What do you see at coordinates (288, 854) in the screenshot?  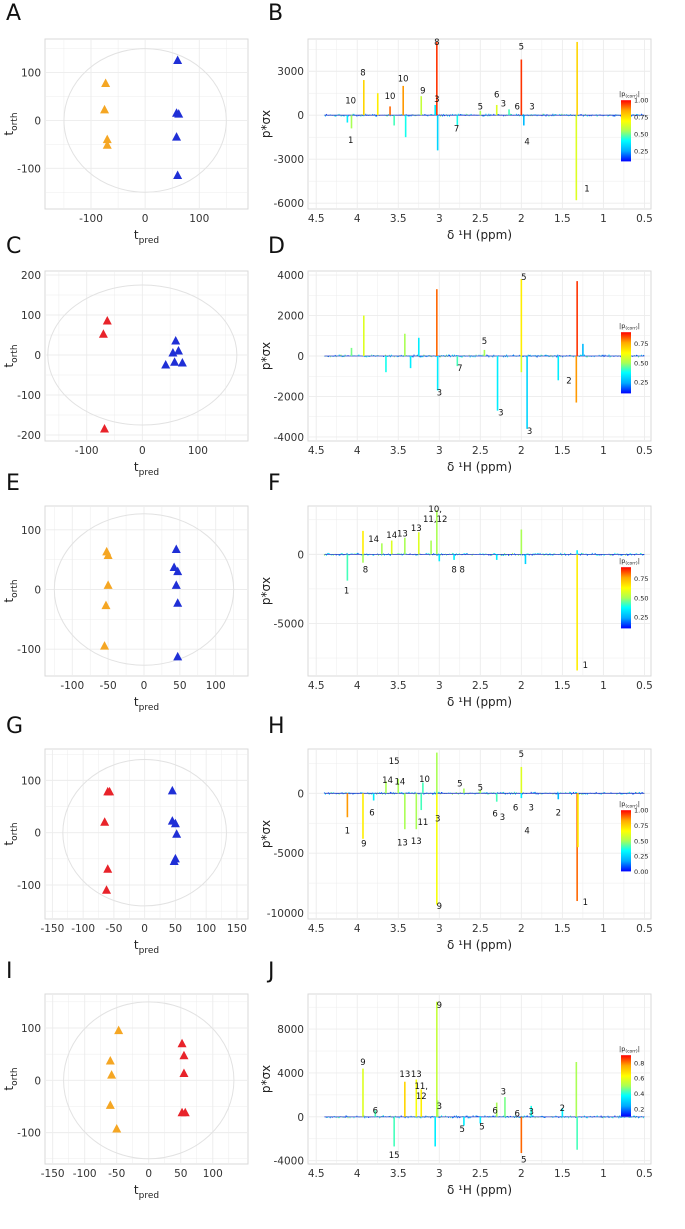 I see `y-tick-label: -5000` at bounding box center [288, 854].